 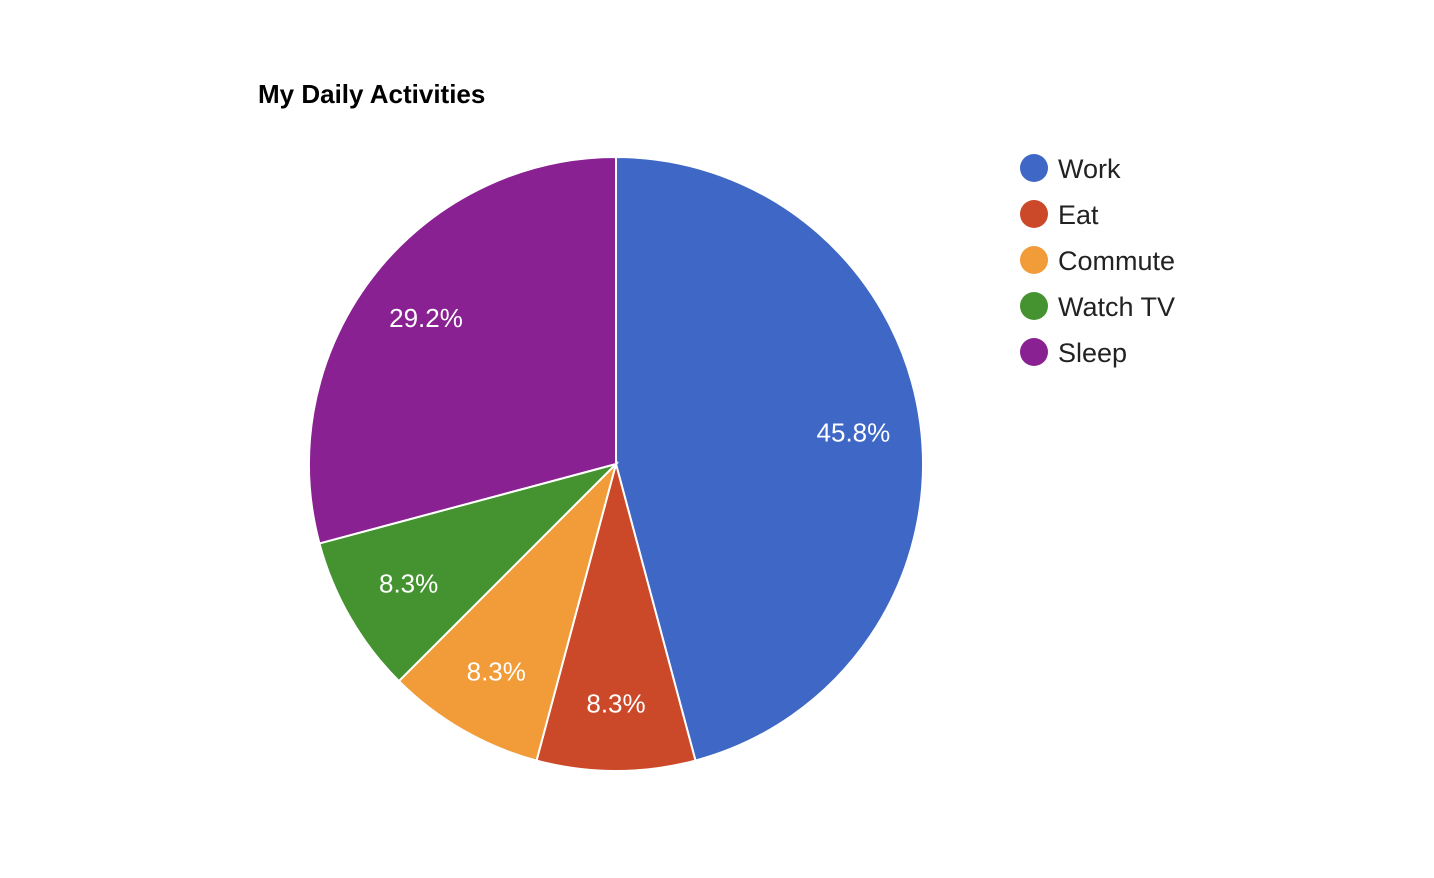 I want to click on chart-title: My Daily Activities, so click(x=371, y=94).